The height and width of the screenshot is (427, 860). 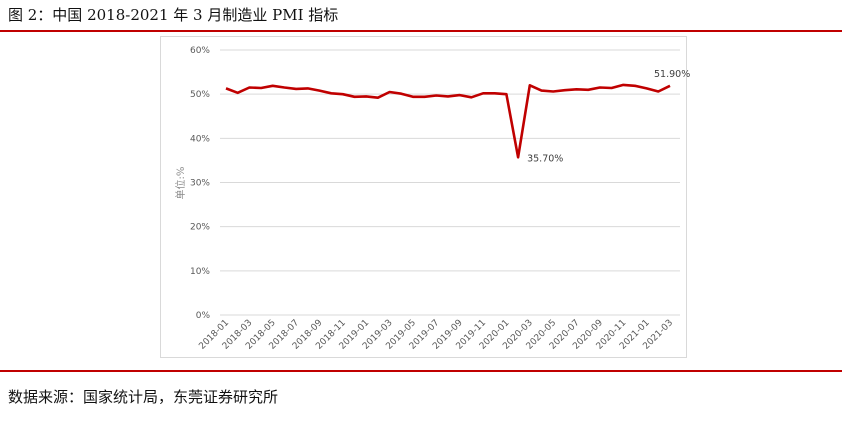 I want to click on y-axis-label: 单位:%, so click(x=180, y=183).